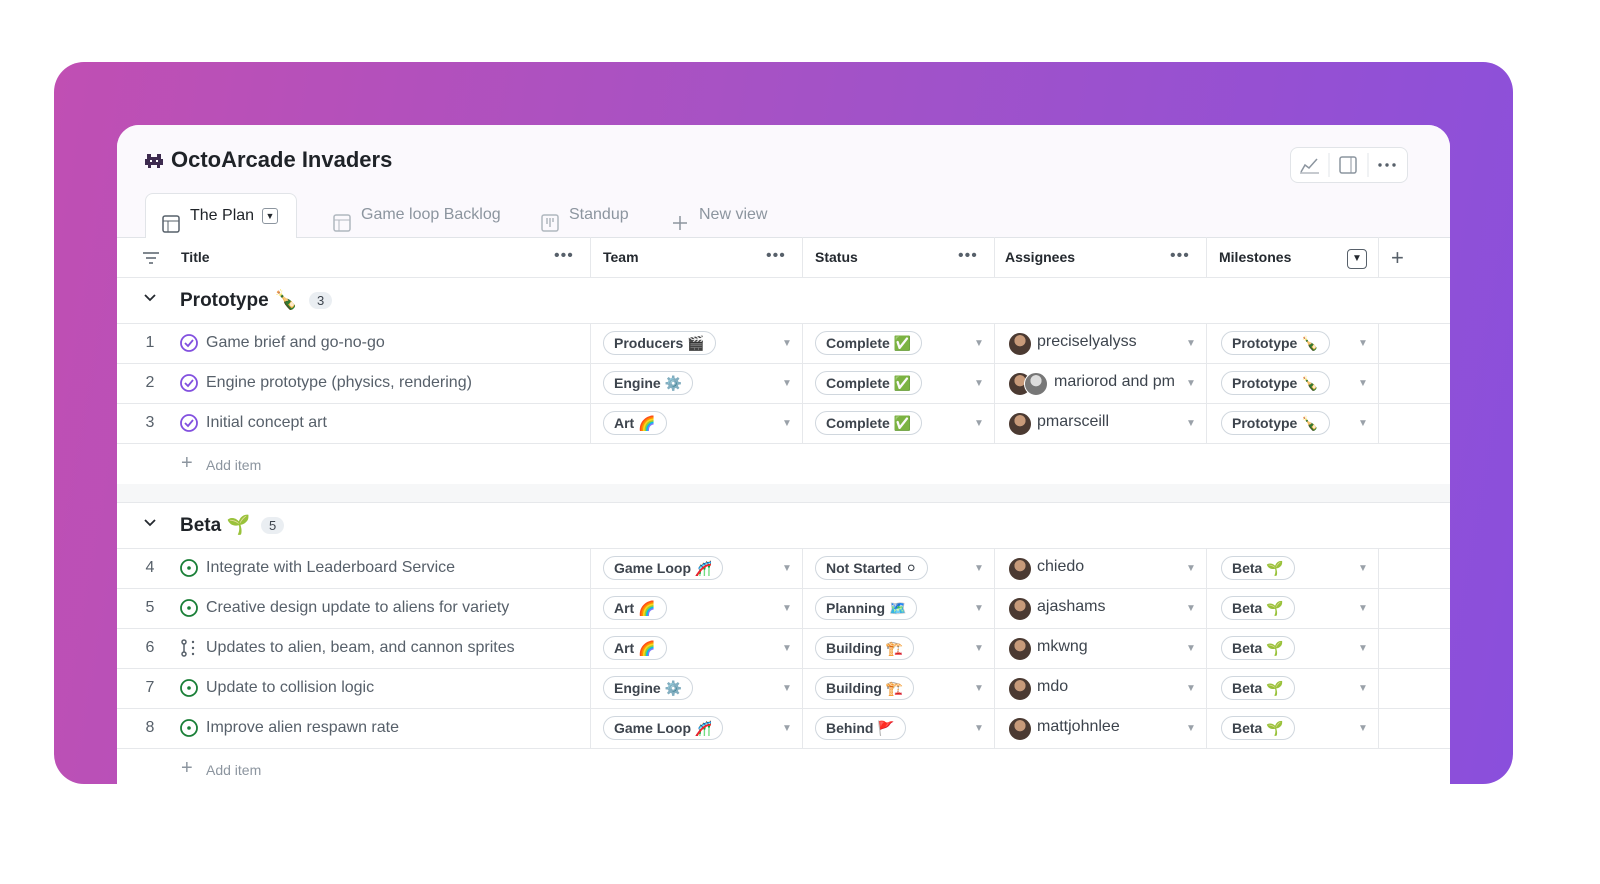  Describe the element at coordinates (1357, 259) in the screenshot. I see `column-dropdown: ▼` at that location.